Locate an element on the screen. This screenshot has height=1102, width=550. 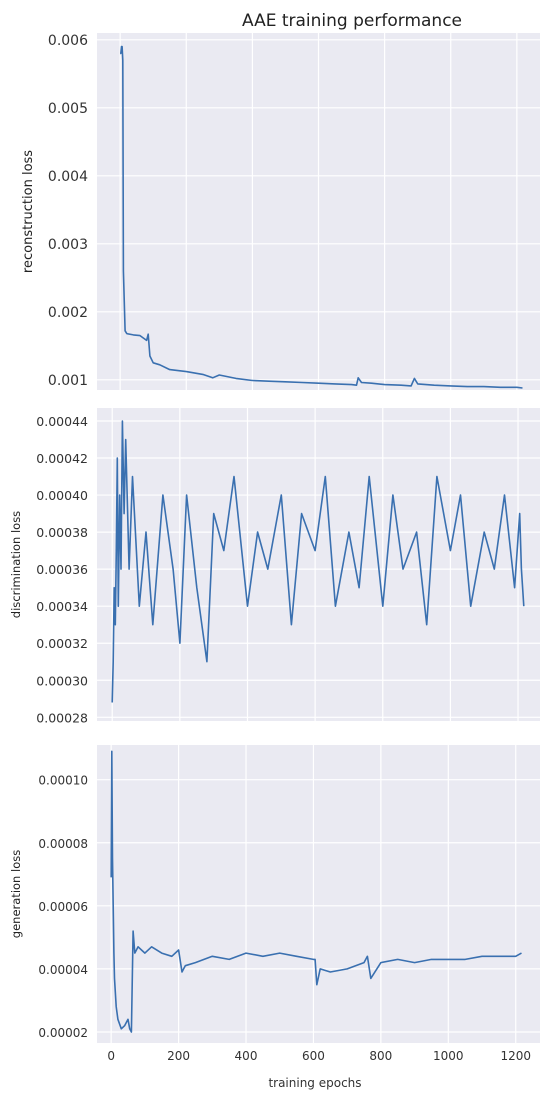
x-tick-label: 400 is located at coordinates (246, 1056).